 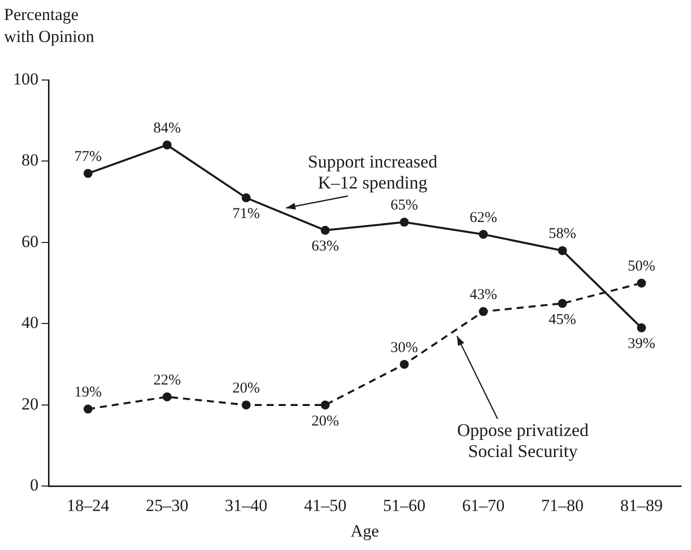 What do you see at coordinates (325, 505) in the screenshot?
I see `x-tick-label: 41–50` at bounding box center [325, 505].